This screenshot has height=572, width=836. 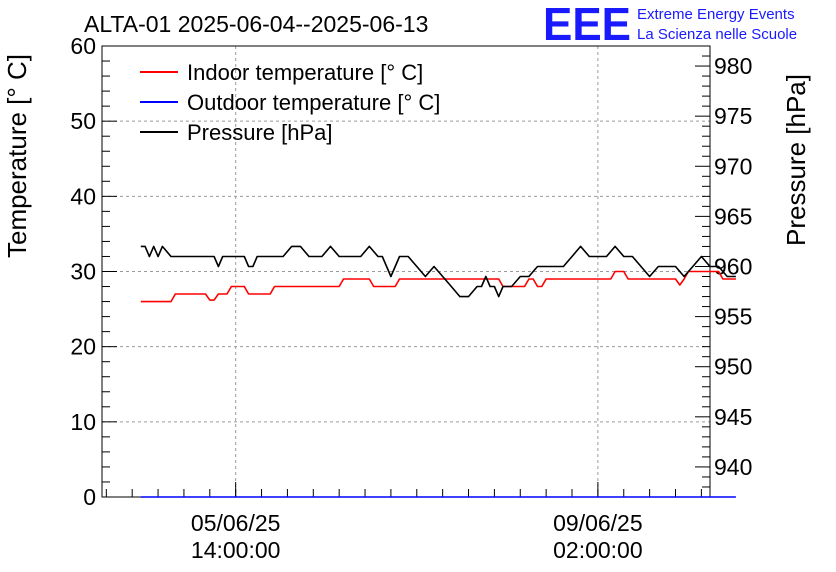 What do you see at coordinates (260, 132) in the screenshot?
I see `legend-label-pressure: Pressure [hPa]` at bounding box center [260, 132].